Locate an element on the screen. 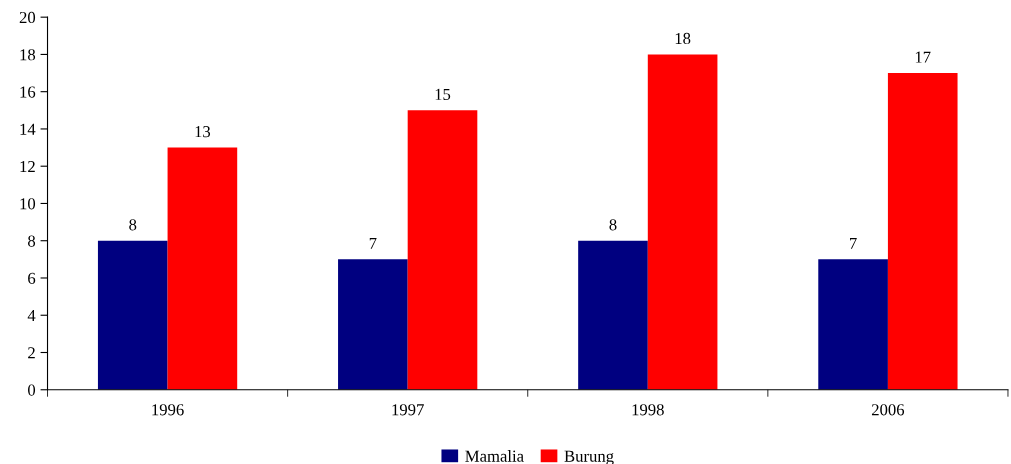 The height and width of the screenshot is (464, 1011). legend-label: Mamalia is located at coordinates (494, 456).